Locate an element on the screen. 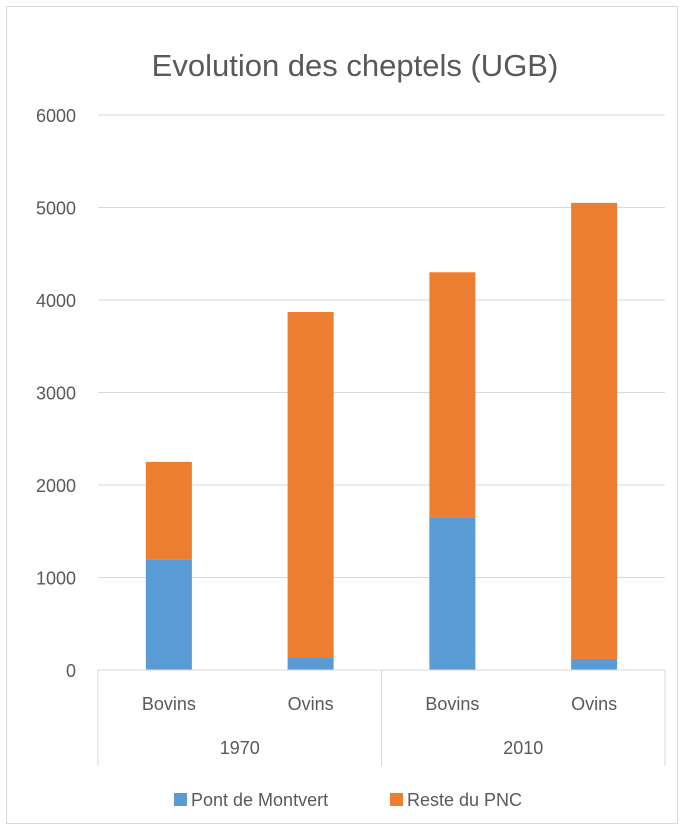 The image size is (685, 830). x-axis: Bovins Ovins 1970 Bovins Ovins 2010 is located at coordinates (381, 717).